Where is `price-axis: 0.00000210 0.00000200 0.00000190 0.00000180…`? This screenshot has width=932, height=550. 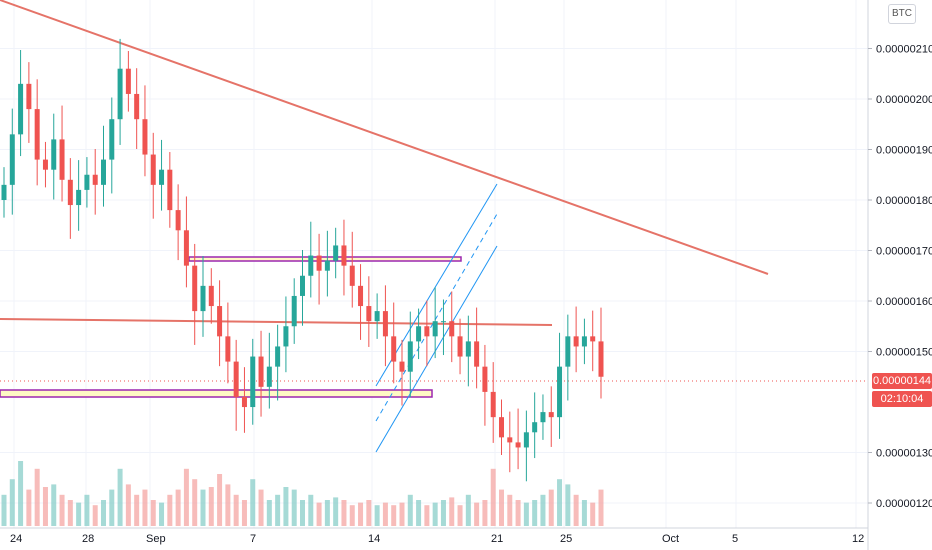 price-axis: 0.00000210 0.00000200 0.00000190 0.00000180… is located at coordinates (899, 275).